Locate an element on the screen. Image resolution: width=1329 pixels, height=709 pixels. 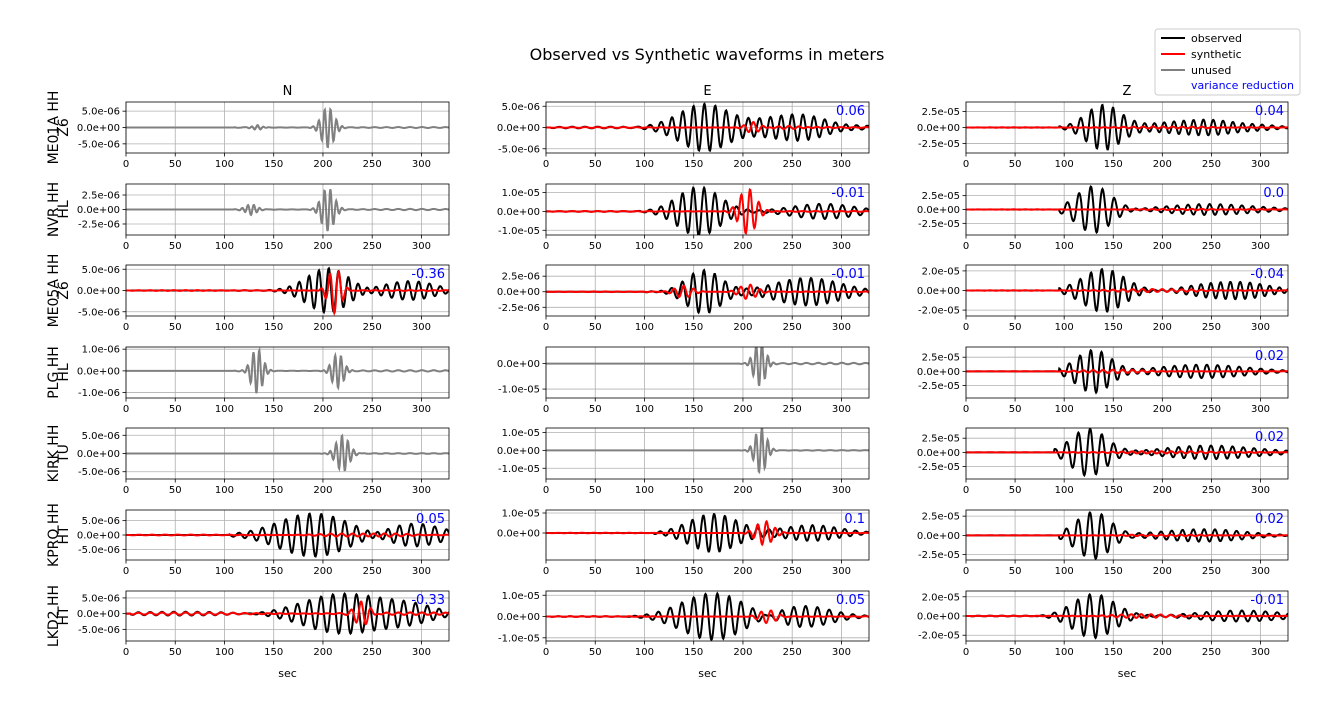
y-tick-label: -2.0e-05 is located at coordinates (939, 311).